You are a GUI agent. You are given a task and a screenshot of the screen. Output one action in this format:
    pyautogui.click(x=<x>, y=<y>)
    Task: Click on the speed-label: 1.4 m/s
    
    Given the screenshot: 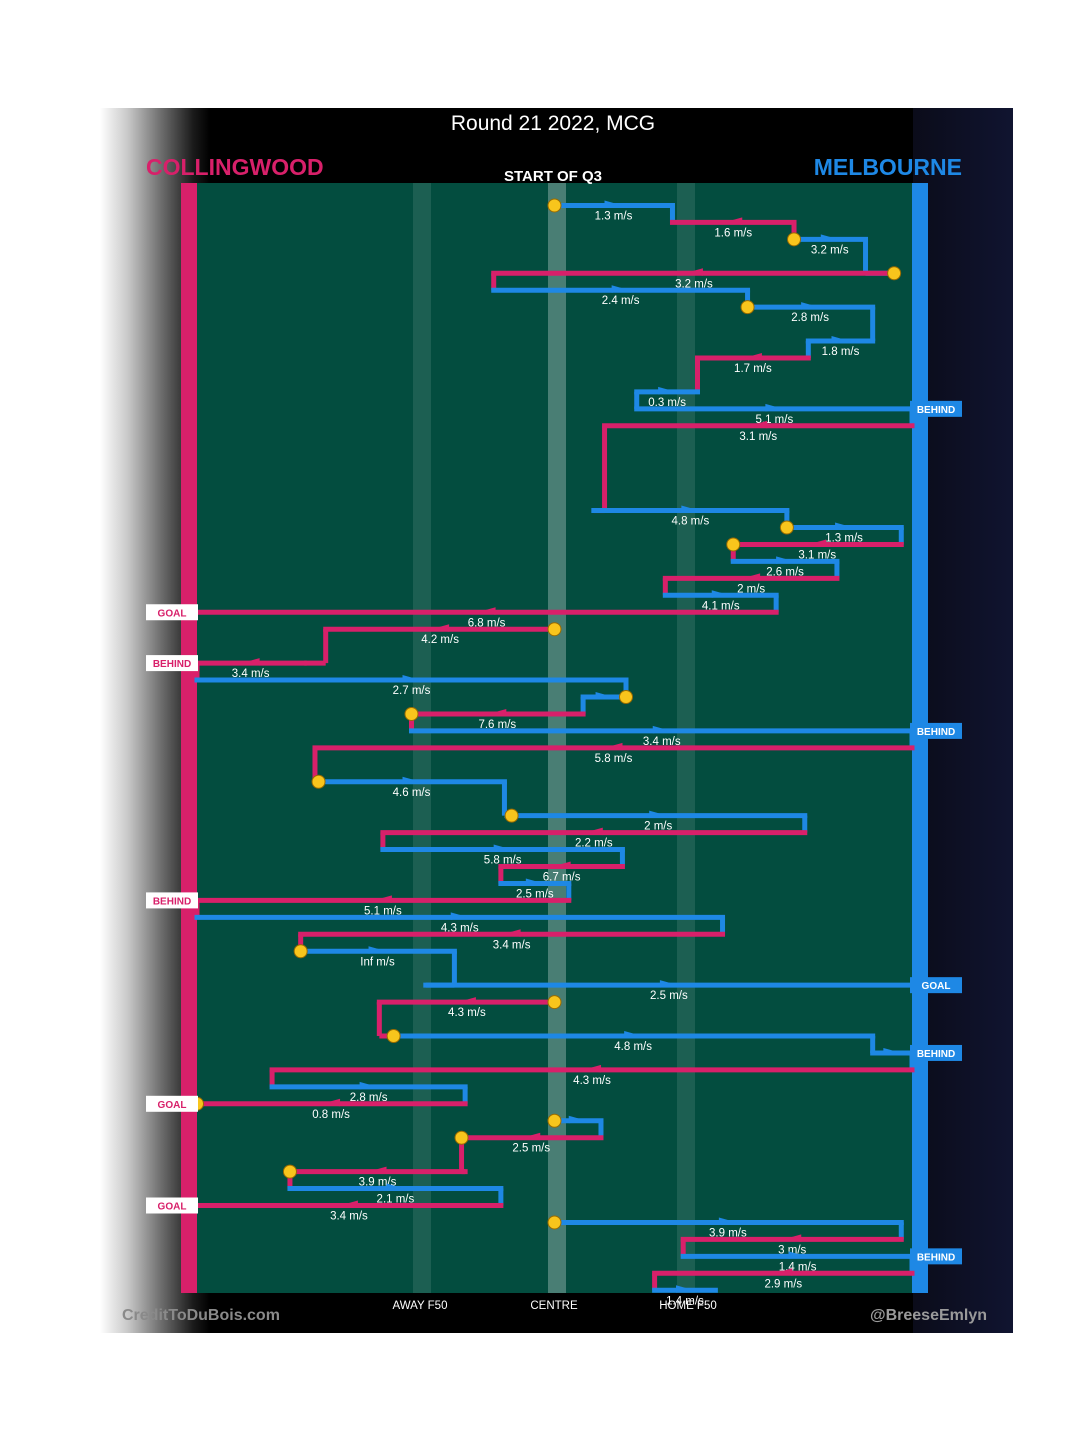 What is the action you would take?
    pyautogui.click(x=685, y=1301)
    